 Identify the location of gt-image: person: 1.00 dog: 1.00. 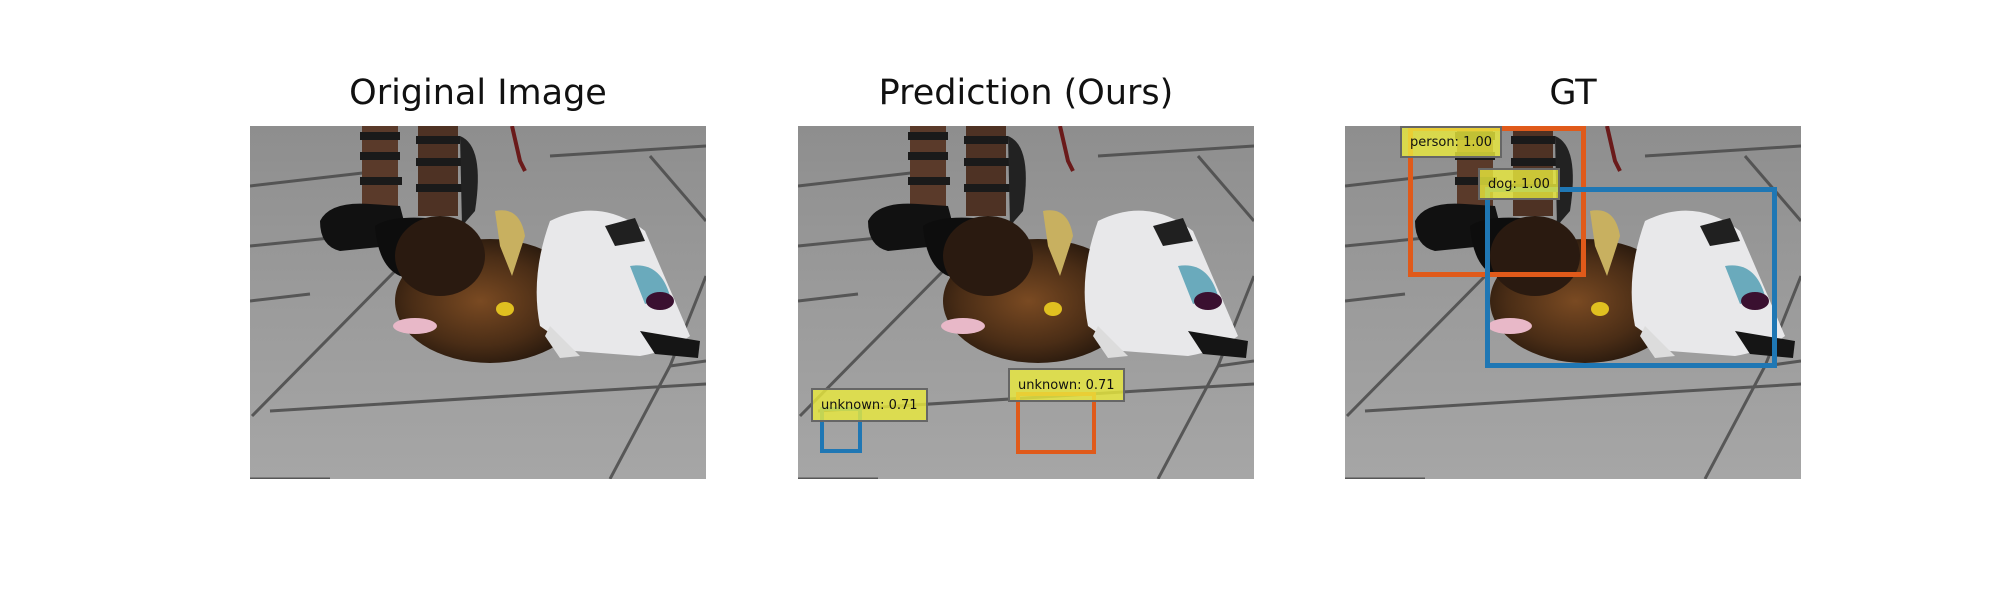
(1573, 302).